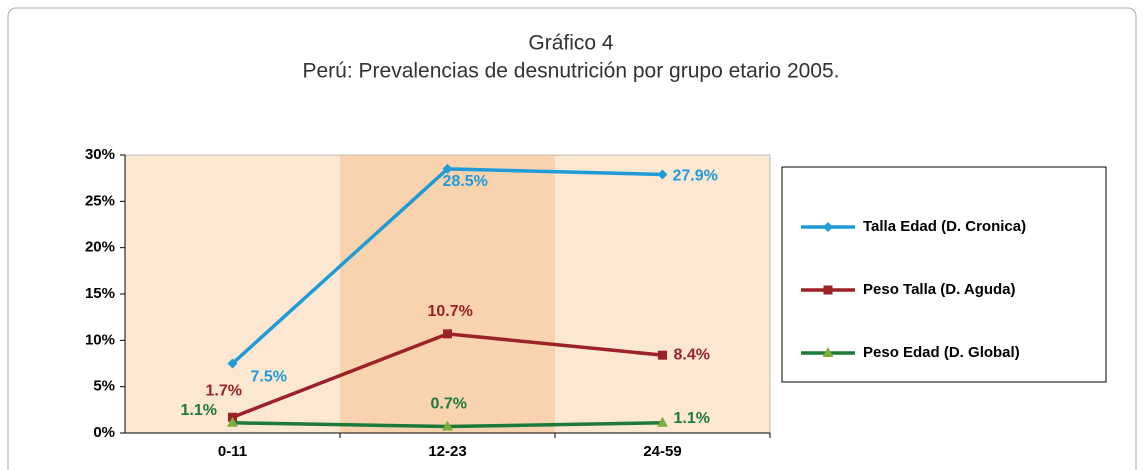  What do you see at coordinates (100, 339) in the screenshot?
I see `y-tick-label: 10%` at bounding box center [100, 339].